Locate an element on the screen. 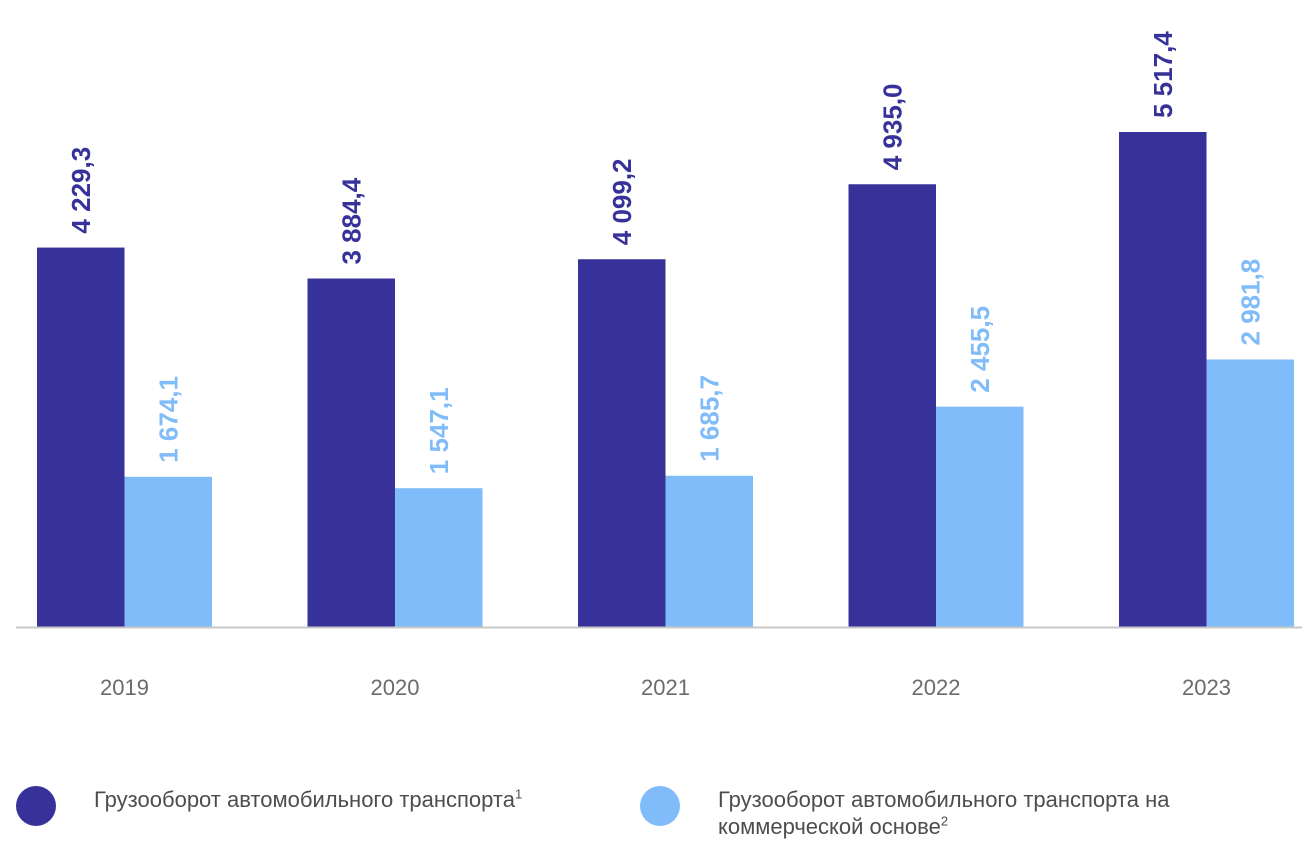  legend-item-road-freight: Грузооборот автомобильного транспорта1 is located at coordinates (276, 806).